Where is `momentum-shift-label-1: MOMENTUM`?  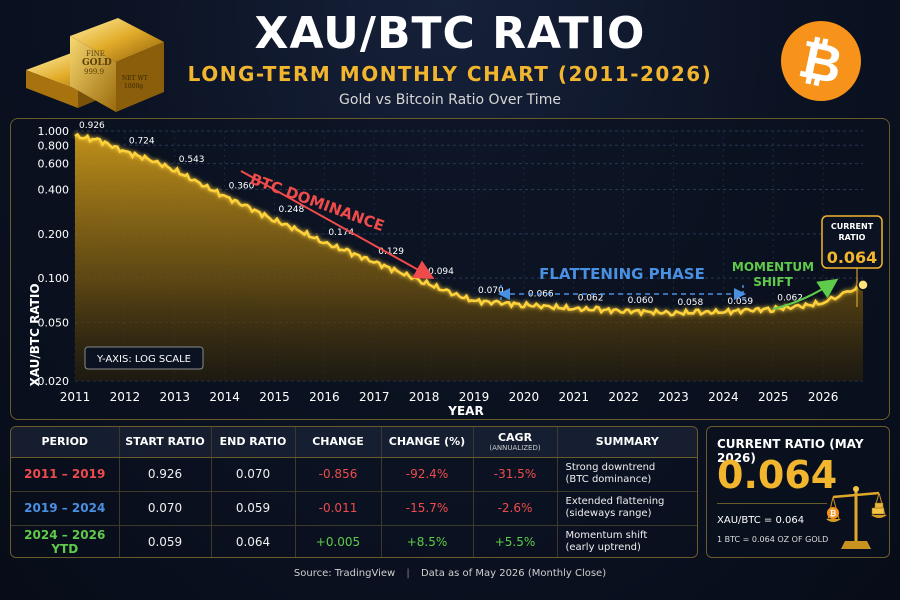 momentum-shift-label-1: MOMENTUM is located at coordinates (773, 267).